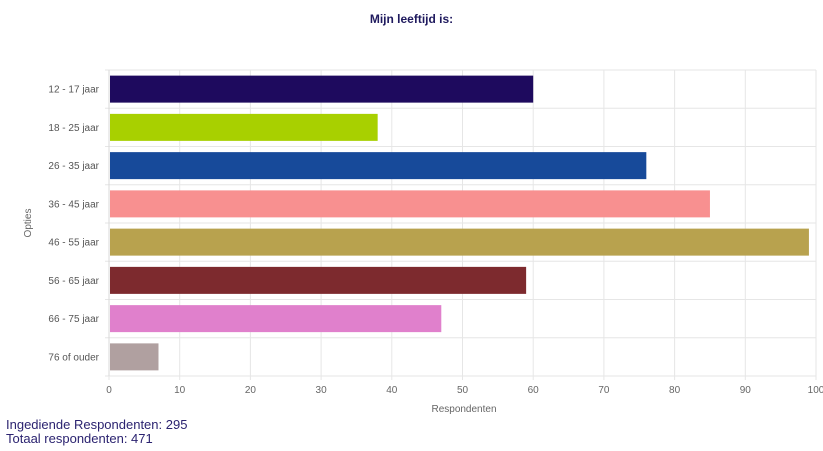 This screenshot has height=451, width=823. I want to click on x-tick-label: 20, so click(251, 390).